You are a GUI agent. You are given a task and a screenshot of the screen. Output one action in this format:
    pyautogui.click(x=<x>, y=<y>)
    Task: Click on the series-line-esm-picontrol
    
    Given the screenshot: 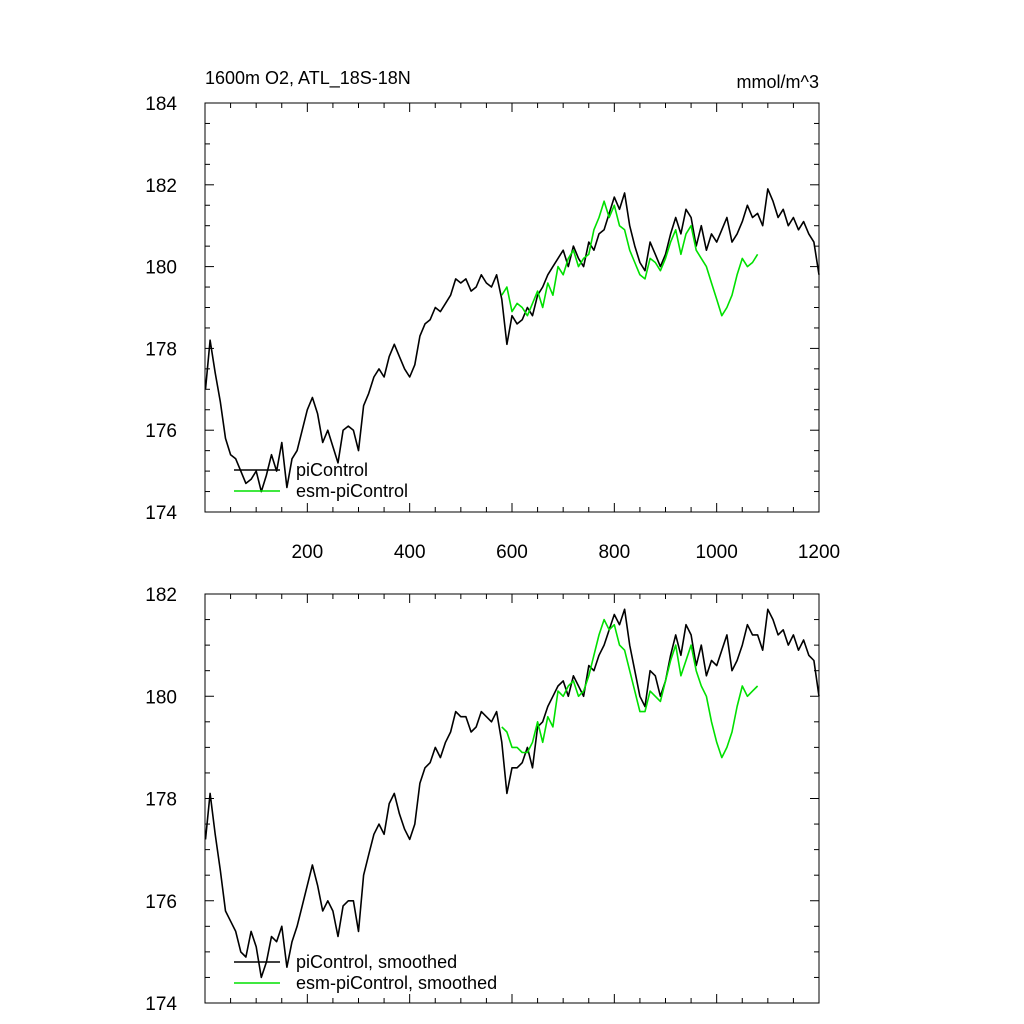 What is the action you would take?
    pyautogui.click(x=630, y=258)
    